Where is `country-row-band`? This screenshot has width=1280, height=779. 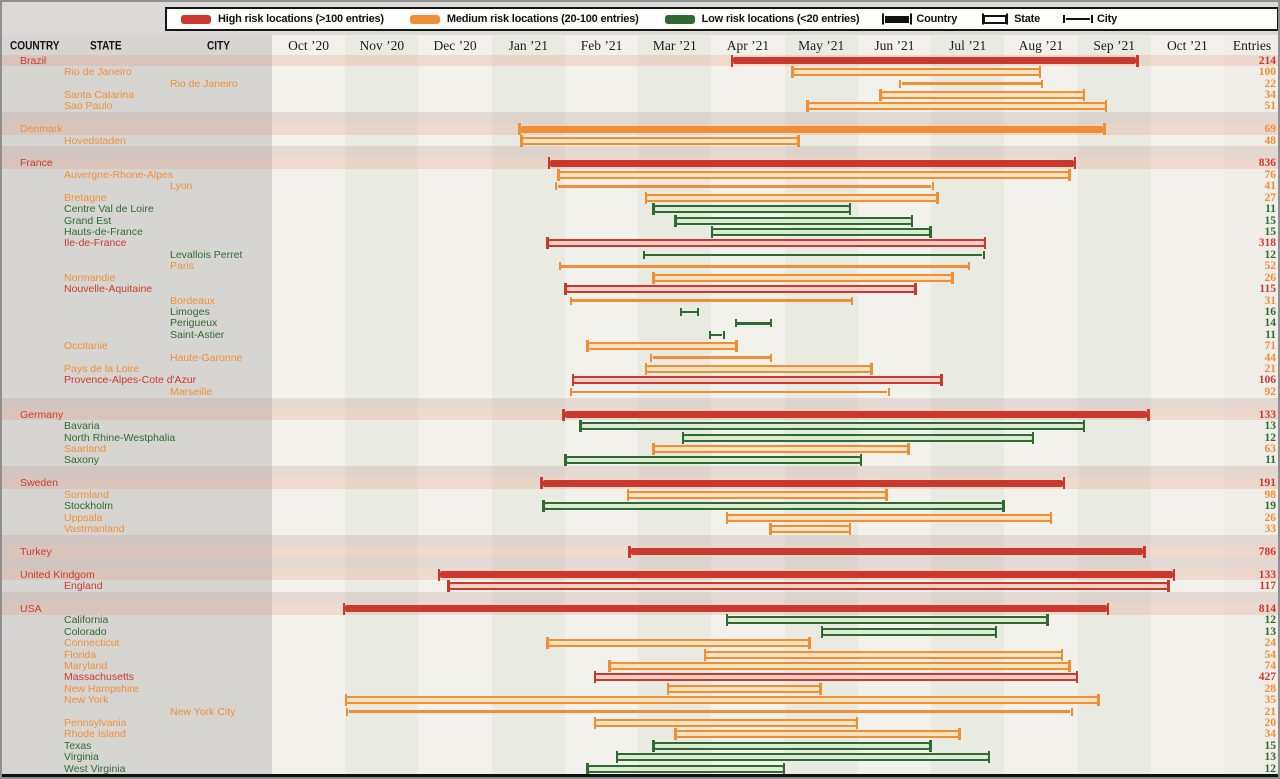
country-row-band is located at coordinates (640, 61).